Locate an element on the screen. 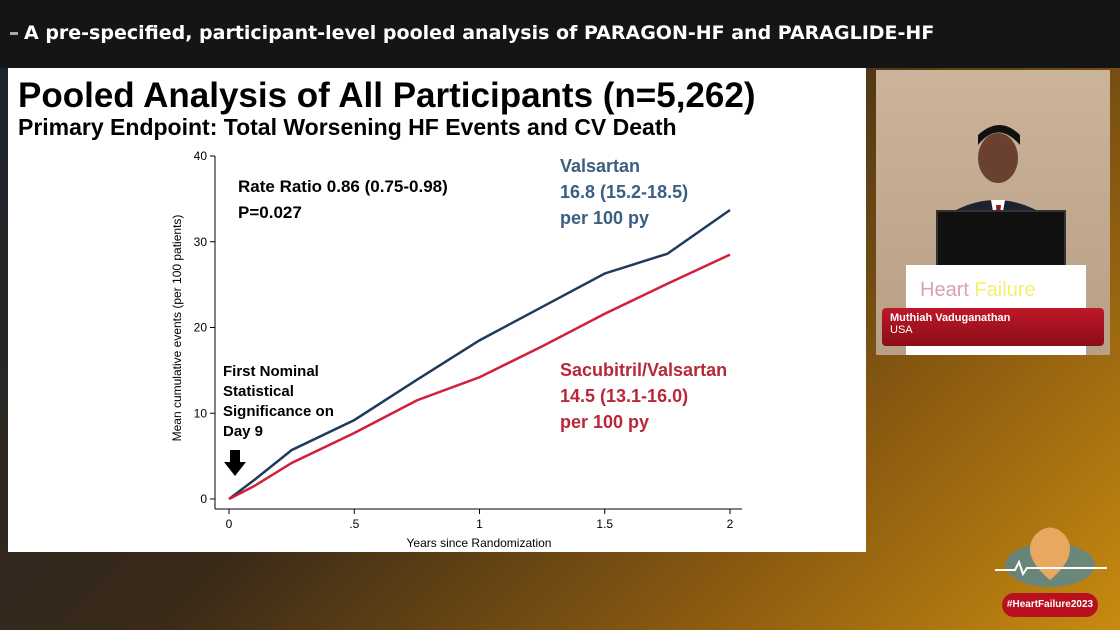  significance-annotation-line: Statistical is located at coordinates (258, 391).